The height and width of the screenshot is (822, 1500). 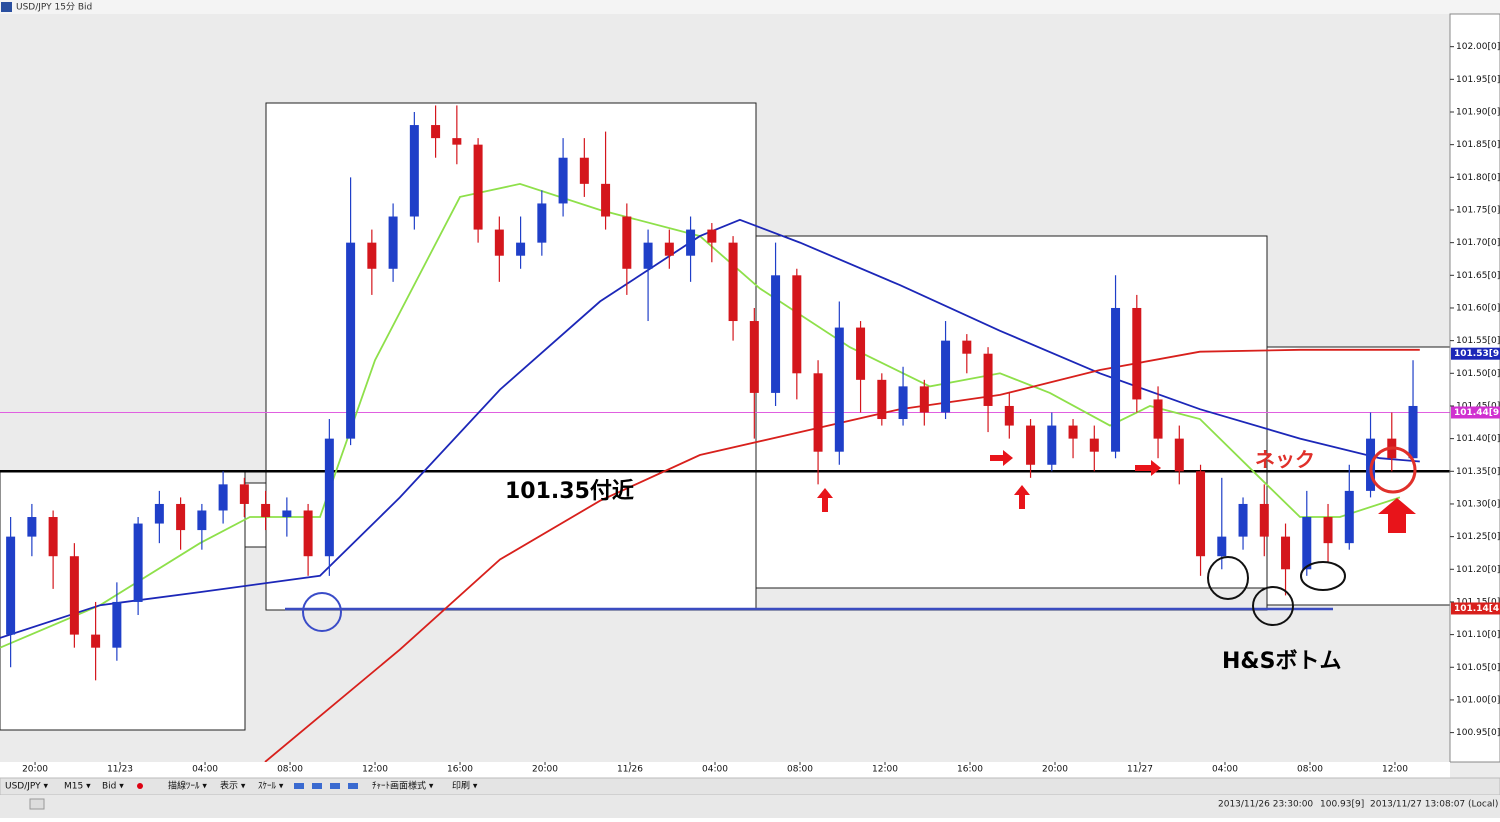 I want to click on window-title: USD/JPY 15分 Bid, so click(x=54, y=7).